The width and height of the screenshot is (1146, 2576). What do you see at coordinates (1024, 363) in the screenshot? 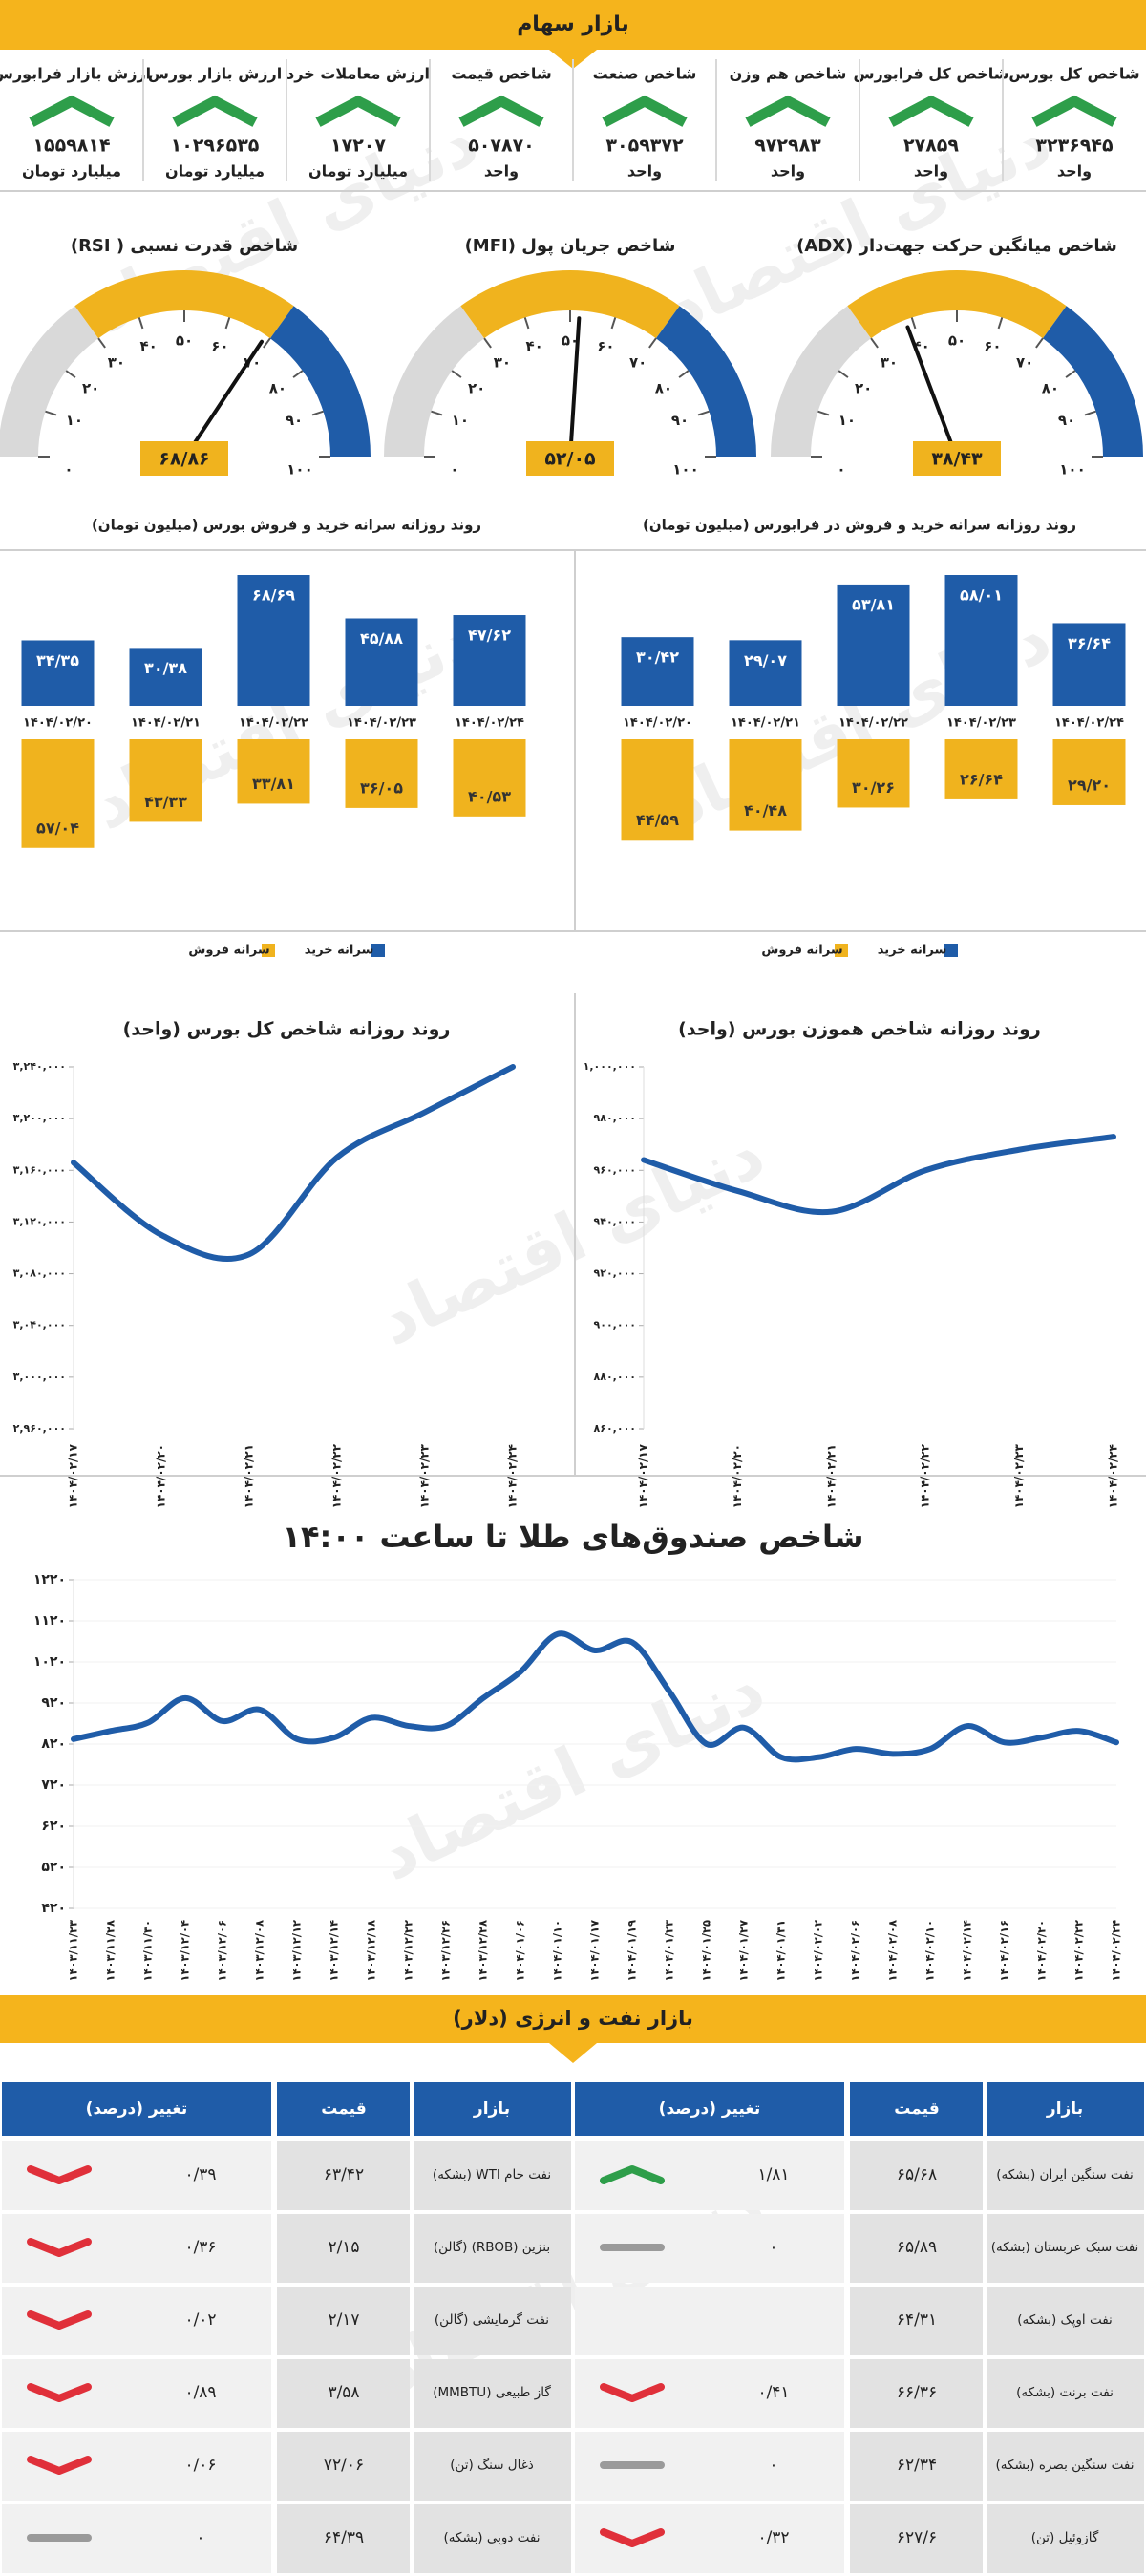
I see `gauge-tick-label: ۷۰` at bounding box center [1024, 363].